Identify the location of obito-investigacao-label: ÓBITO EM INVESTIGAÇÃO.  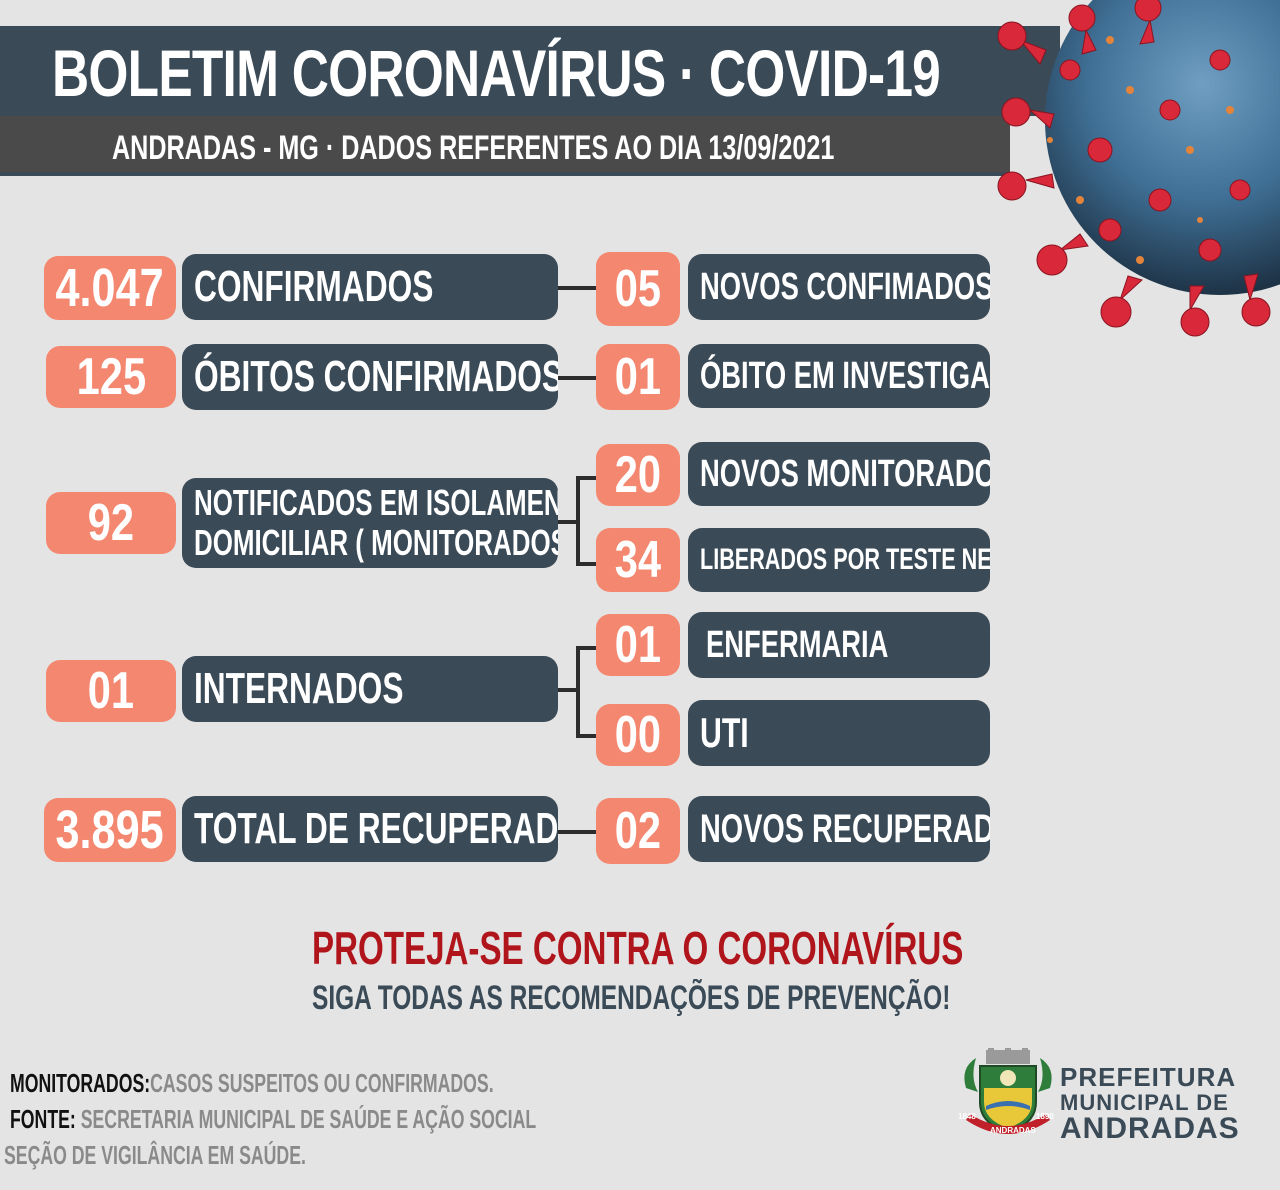
(839, 376).